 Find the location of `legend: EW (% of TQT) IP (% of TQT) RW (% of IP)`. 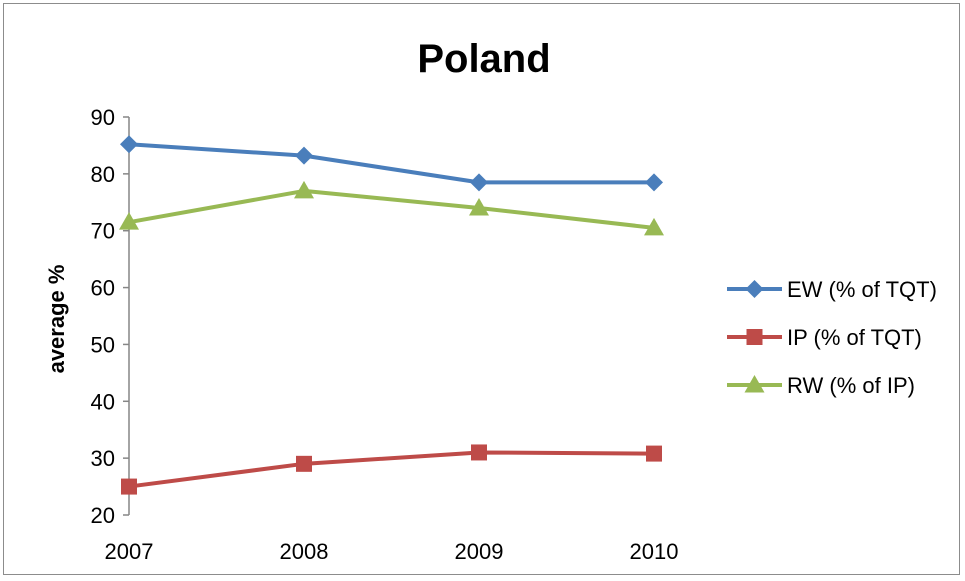

legend: EW (% of TQT) IP (% of TQT) RW (% of IP) is located at coordinates (832, 337).